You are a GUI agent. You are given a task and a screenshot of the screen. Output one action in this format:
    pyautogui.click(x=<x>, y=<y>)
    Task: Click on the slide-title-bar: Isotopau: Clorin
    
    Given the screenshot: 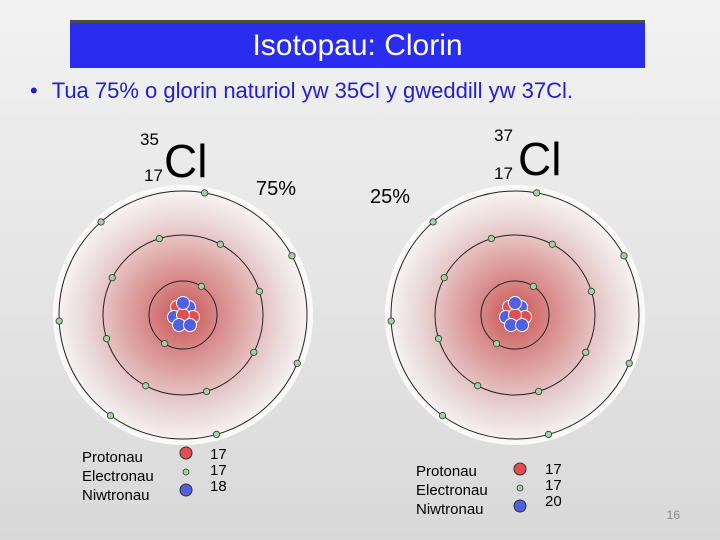 What is the action you would take?
    pyautogui.click(x=357, y=44)
    